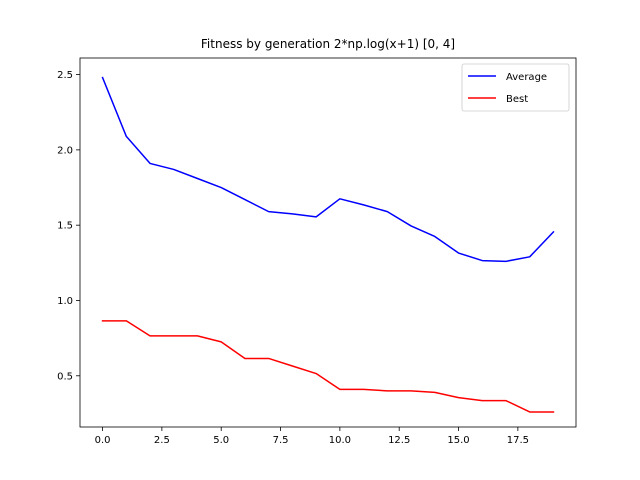  Describe the element at coordinates (340, 440) in the screenshot. I see `x-tick-label: 10.0` at that location.